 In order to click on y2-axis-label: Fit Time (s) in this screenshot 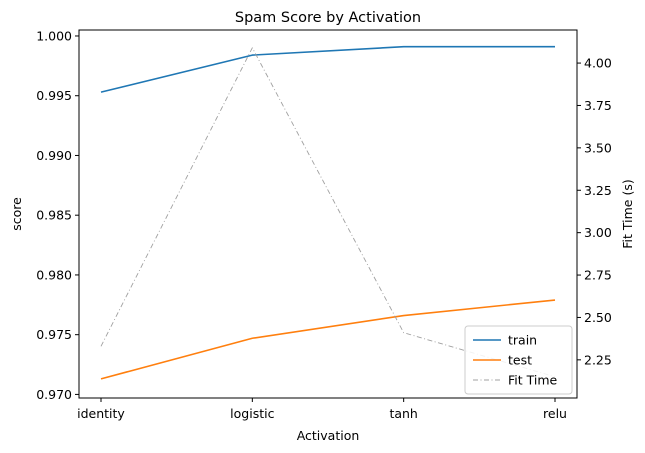, I will do `click(627, 213)`.